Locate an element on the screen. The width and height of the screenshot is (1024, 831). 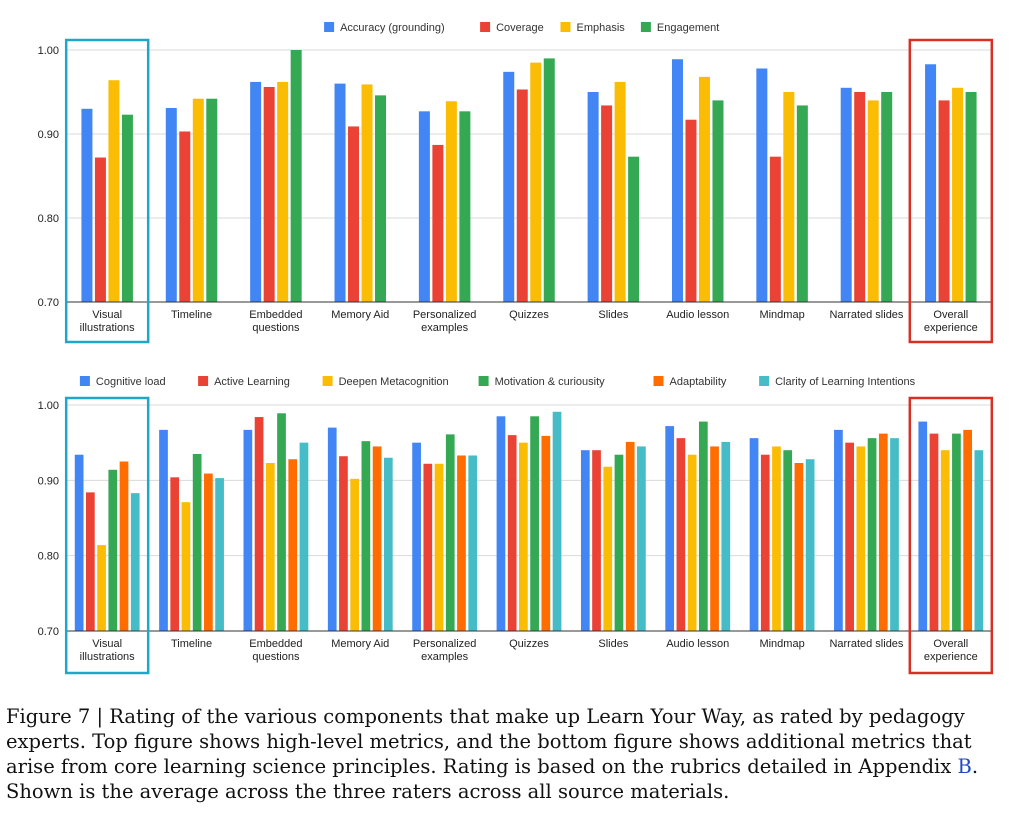
y-tick-label: 1.00 is located at coordinates (48, 406).